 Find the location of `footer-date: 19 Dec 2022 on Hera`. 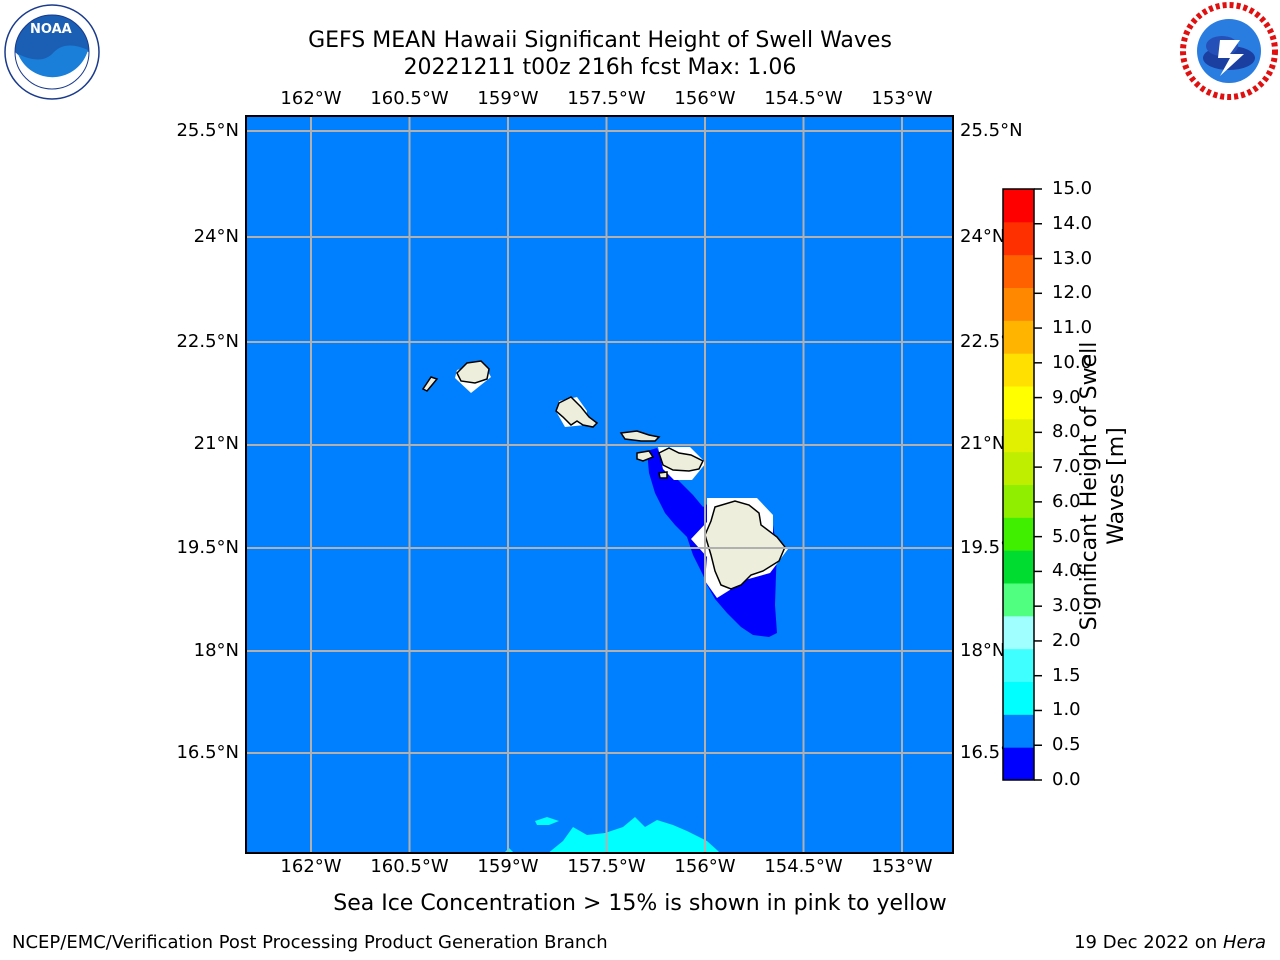

footer-date: 19 Dec 2022 on Hera is located at coordinates (1170, 942).